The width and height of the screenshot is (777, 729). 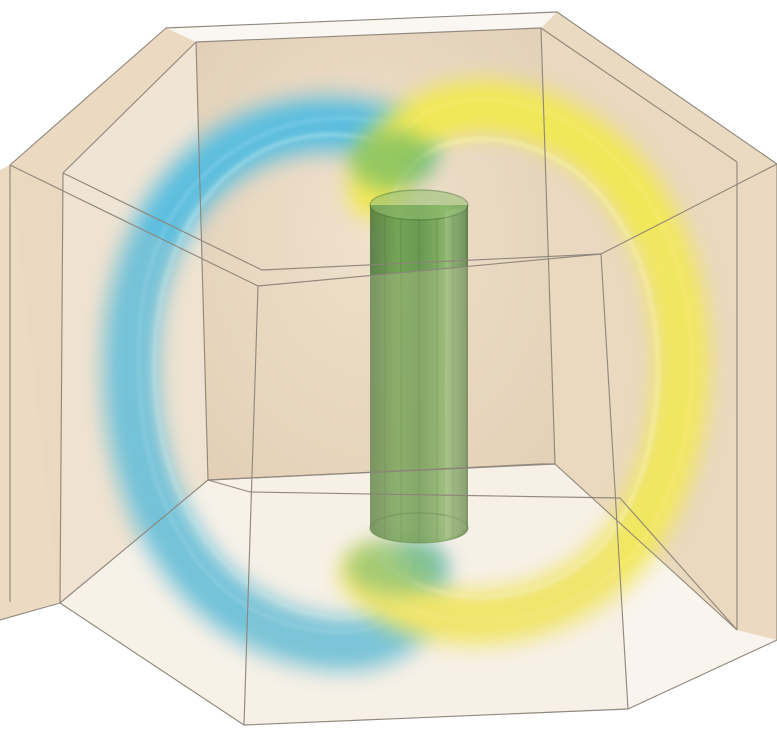 What do you see at coordinates (419, 205) in the screenshot?
I see `cylinder-top` at bounding box center [419, 205].